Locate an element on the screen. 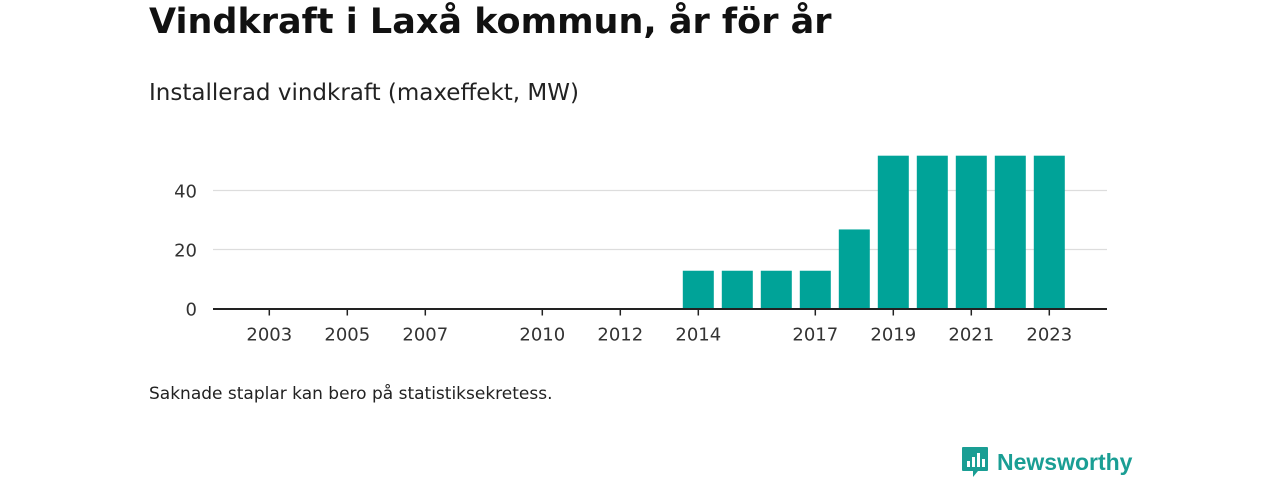 This screenshot has width=1280, height=480. newsworthy-logo-text: Newsworthy is located at coordinates (1065, 461).